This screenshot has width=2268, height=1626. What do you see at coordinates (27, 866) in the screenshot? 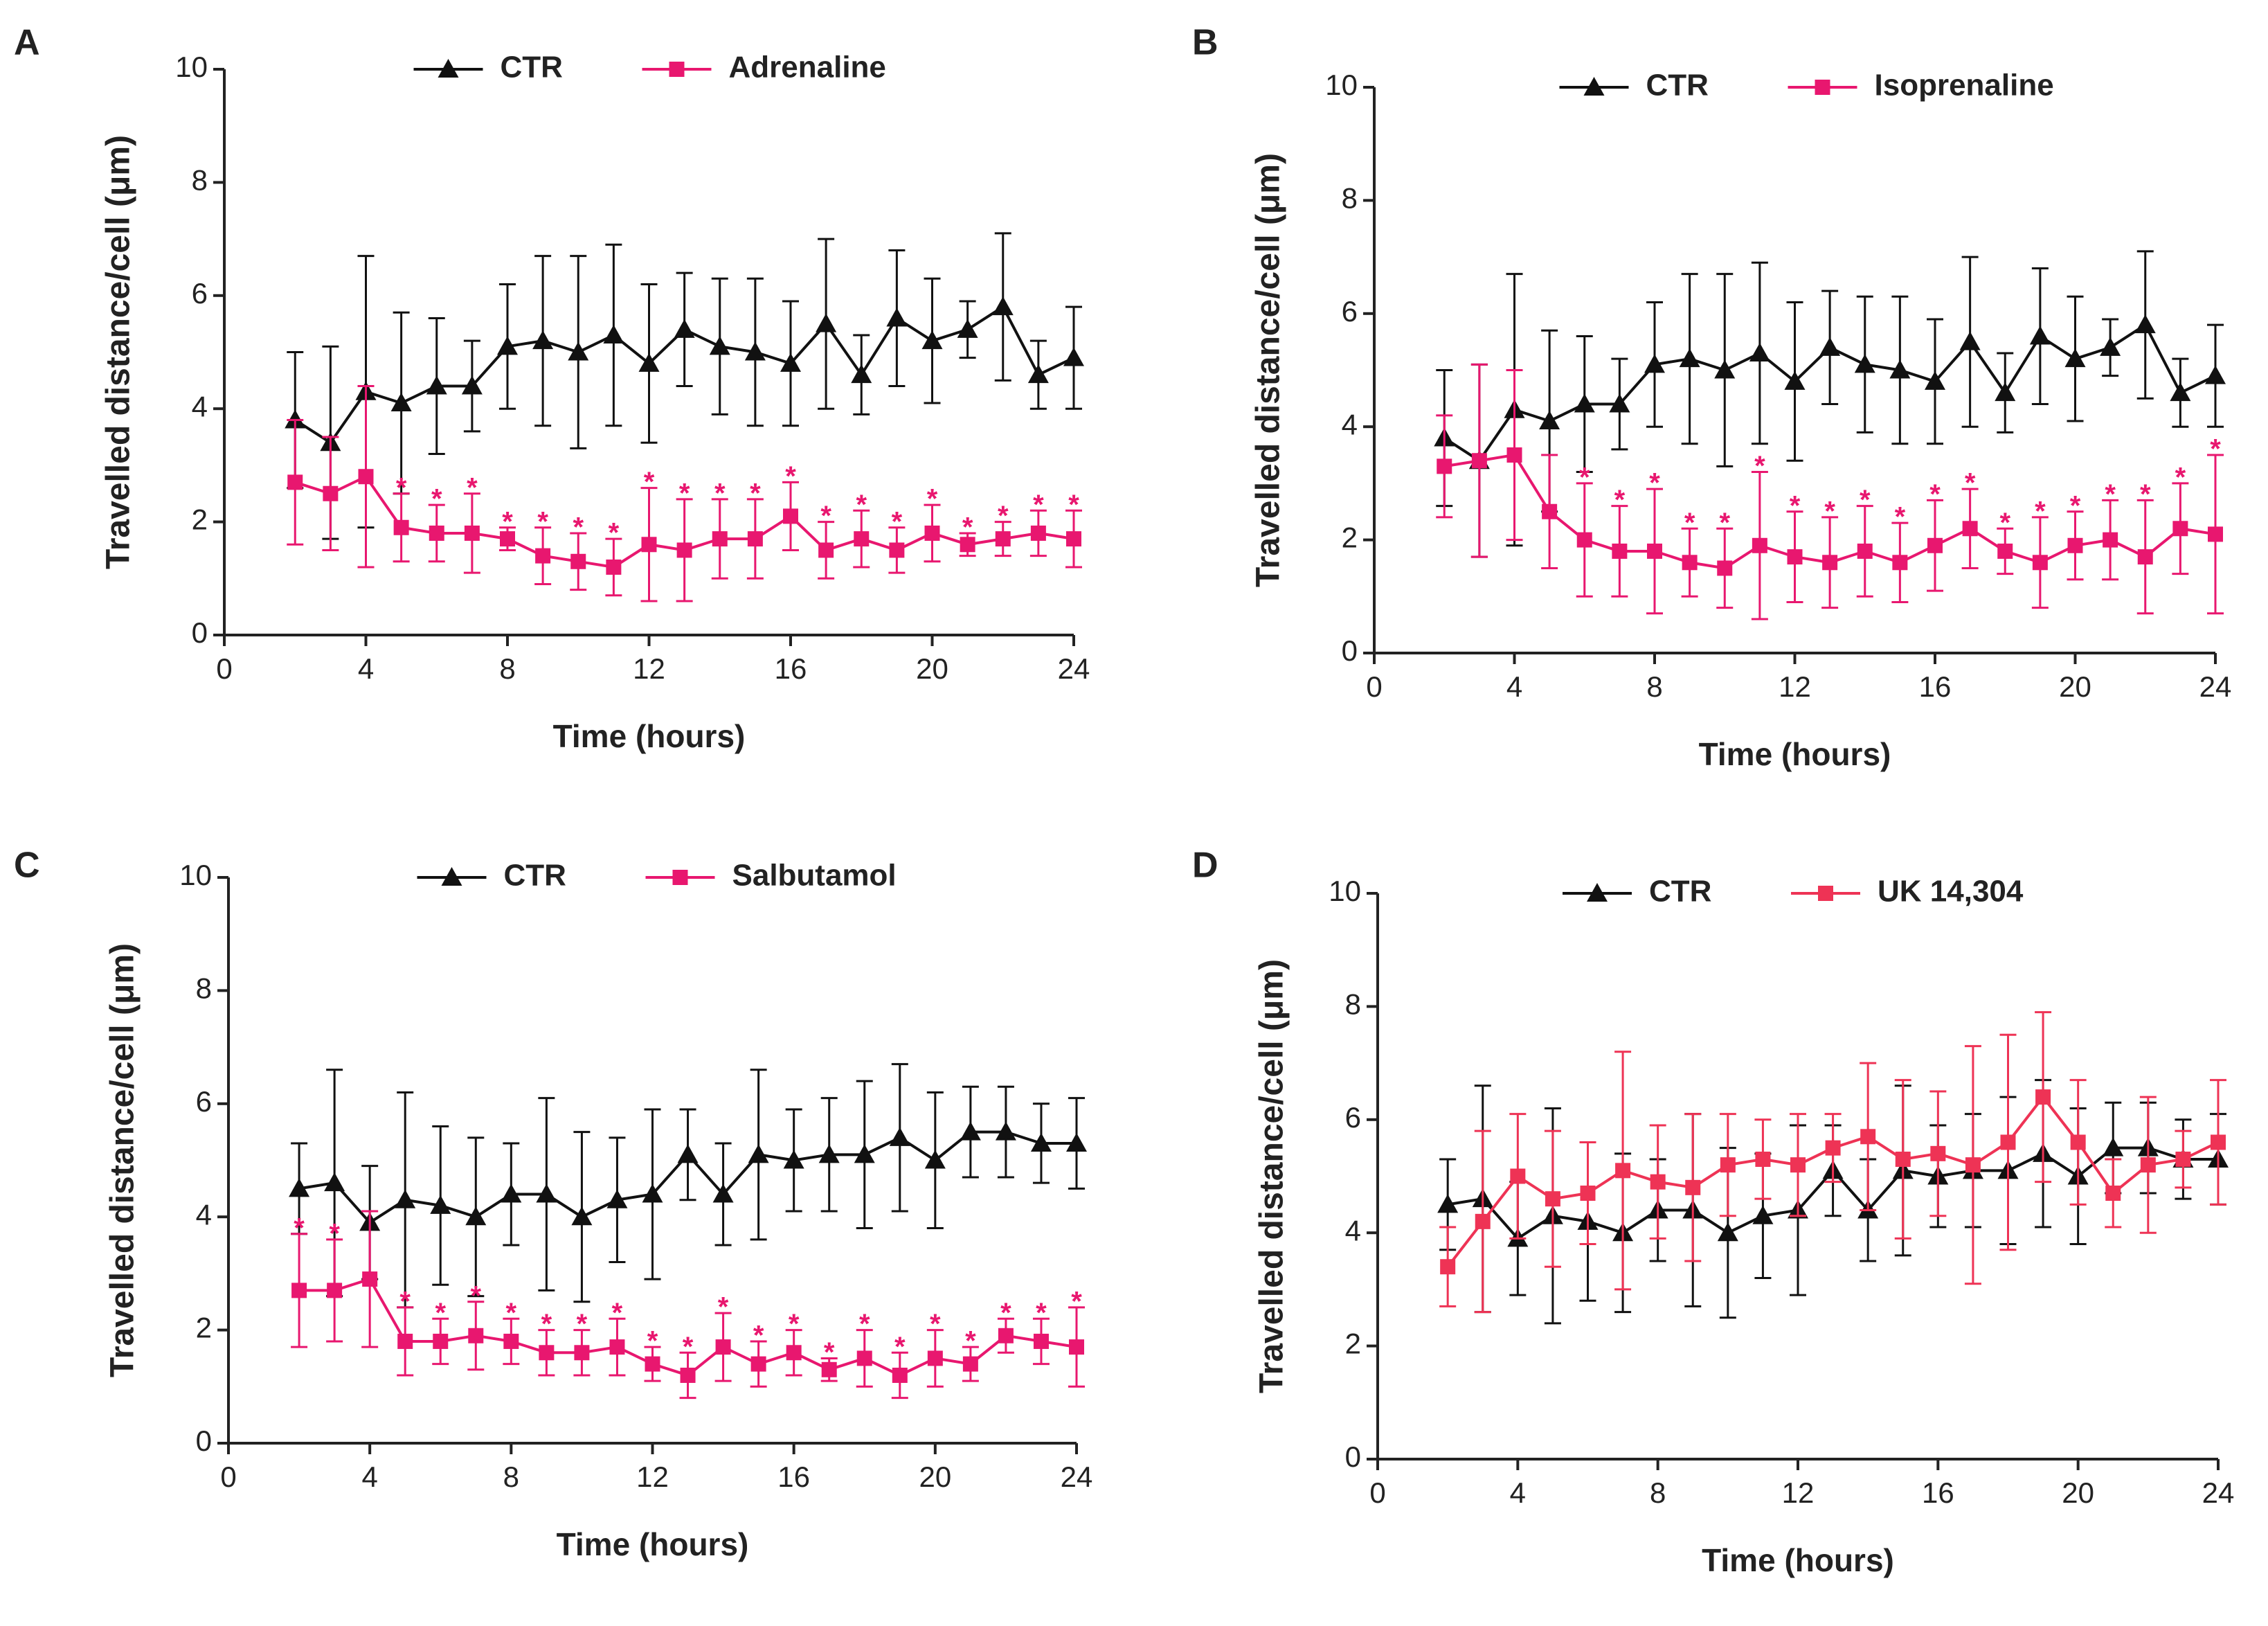
I see `panel-label: C` at bounding box center [27, 866].